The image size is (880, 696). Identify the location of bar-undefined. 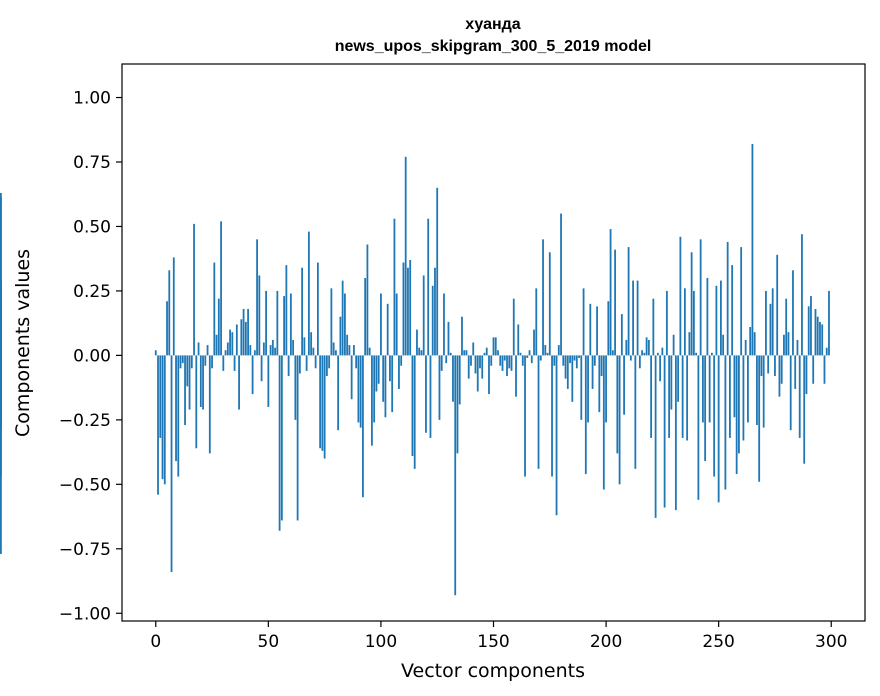
(1, 277).